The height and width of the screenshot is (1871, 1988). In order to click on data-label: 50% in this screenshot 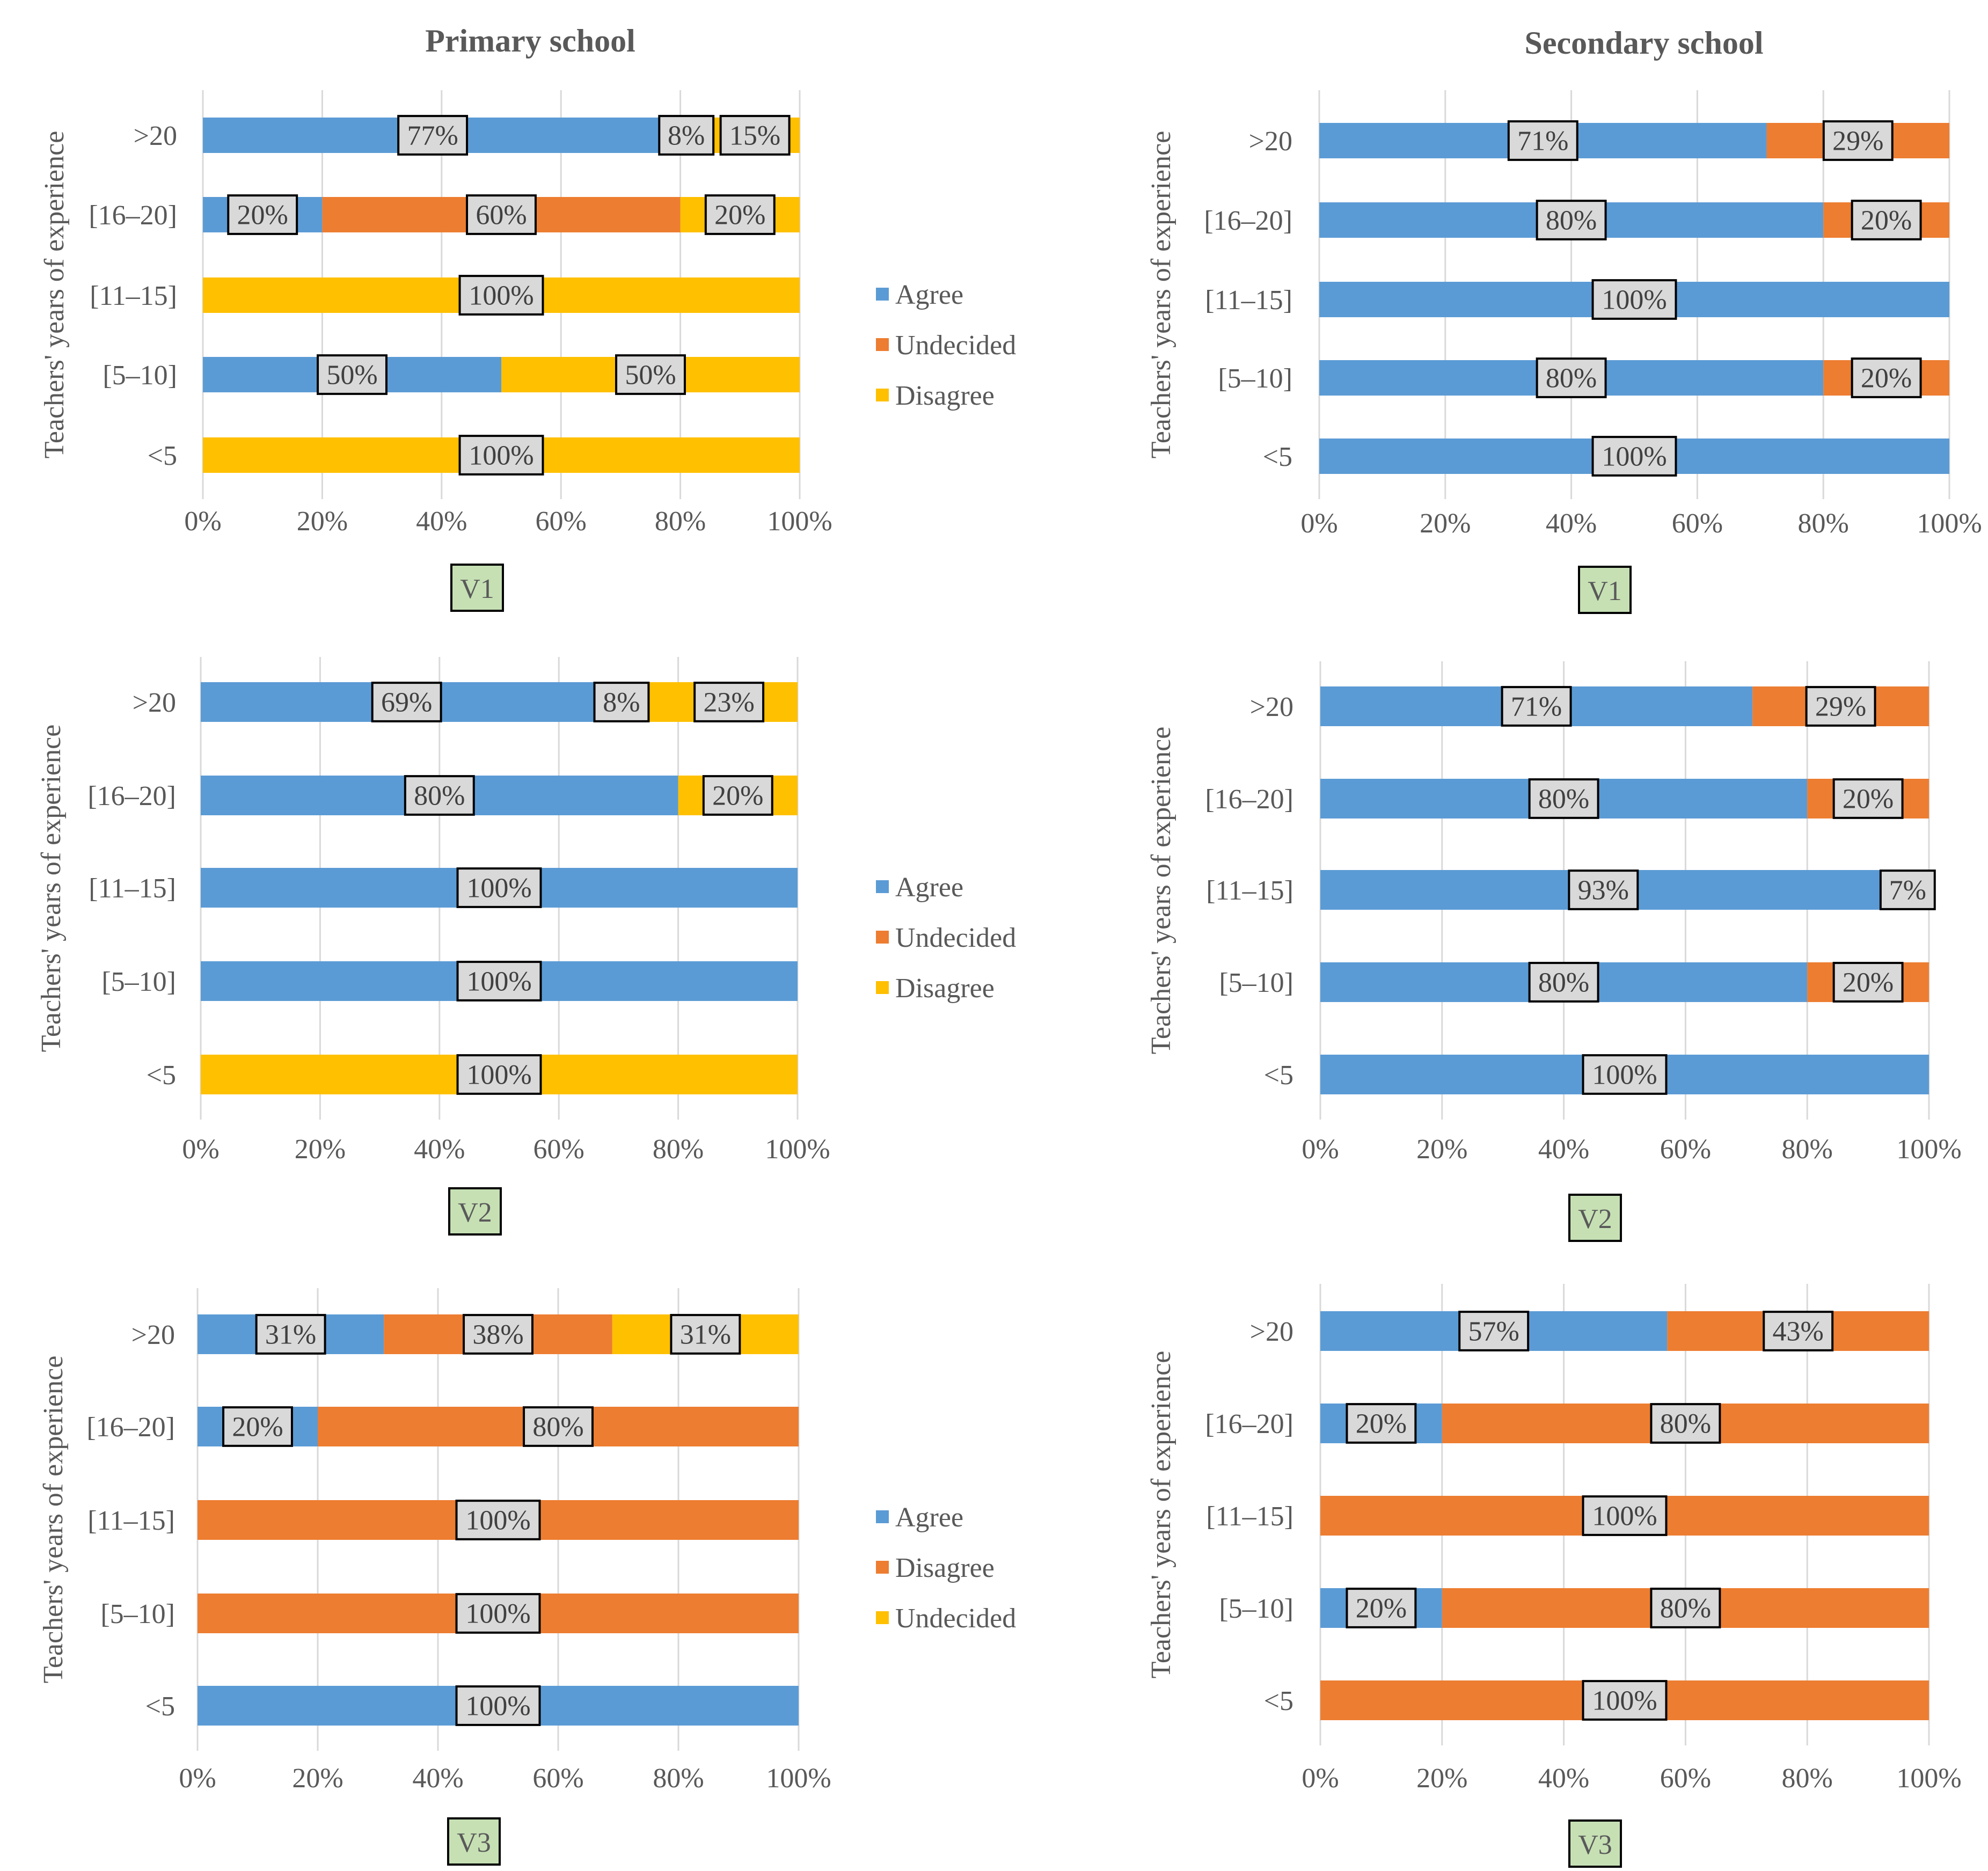, I will do `click(650, 375)`.